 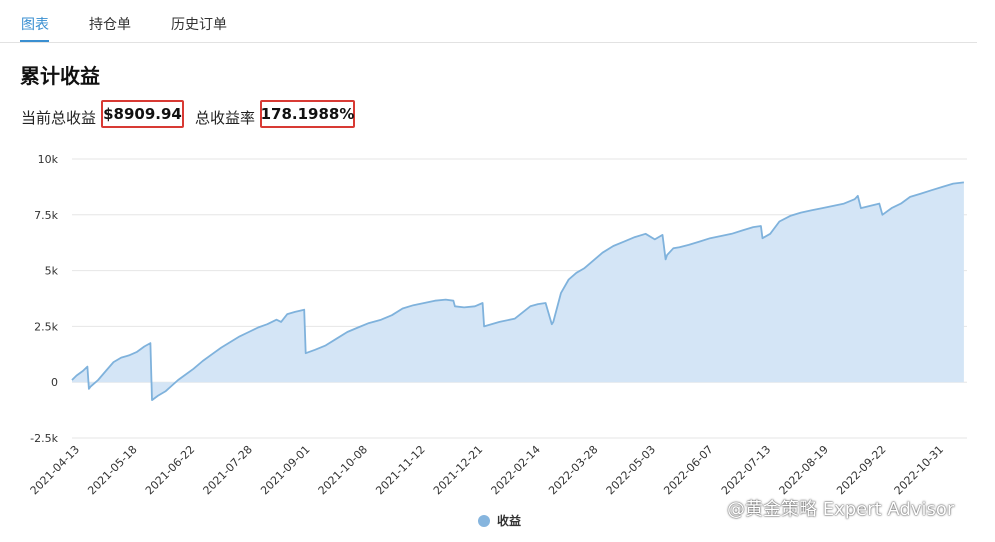 What do you see at coordinates (841, 509) in the screenshot?
I see `watermark-text: @黄金策略 Expert Advisor` at bounding box center [841, 509].